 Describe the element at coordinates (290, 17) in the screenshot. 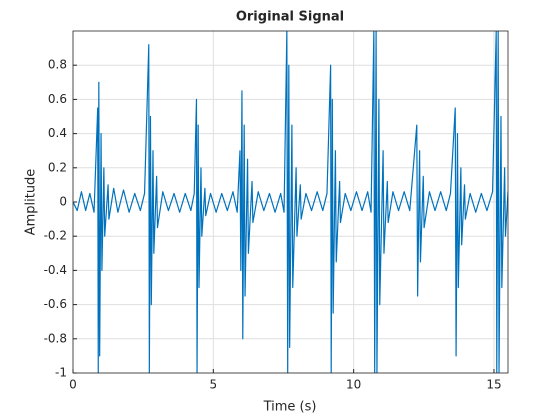

I see `chart-title: Original Signal` at that location.